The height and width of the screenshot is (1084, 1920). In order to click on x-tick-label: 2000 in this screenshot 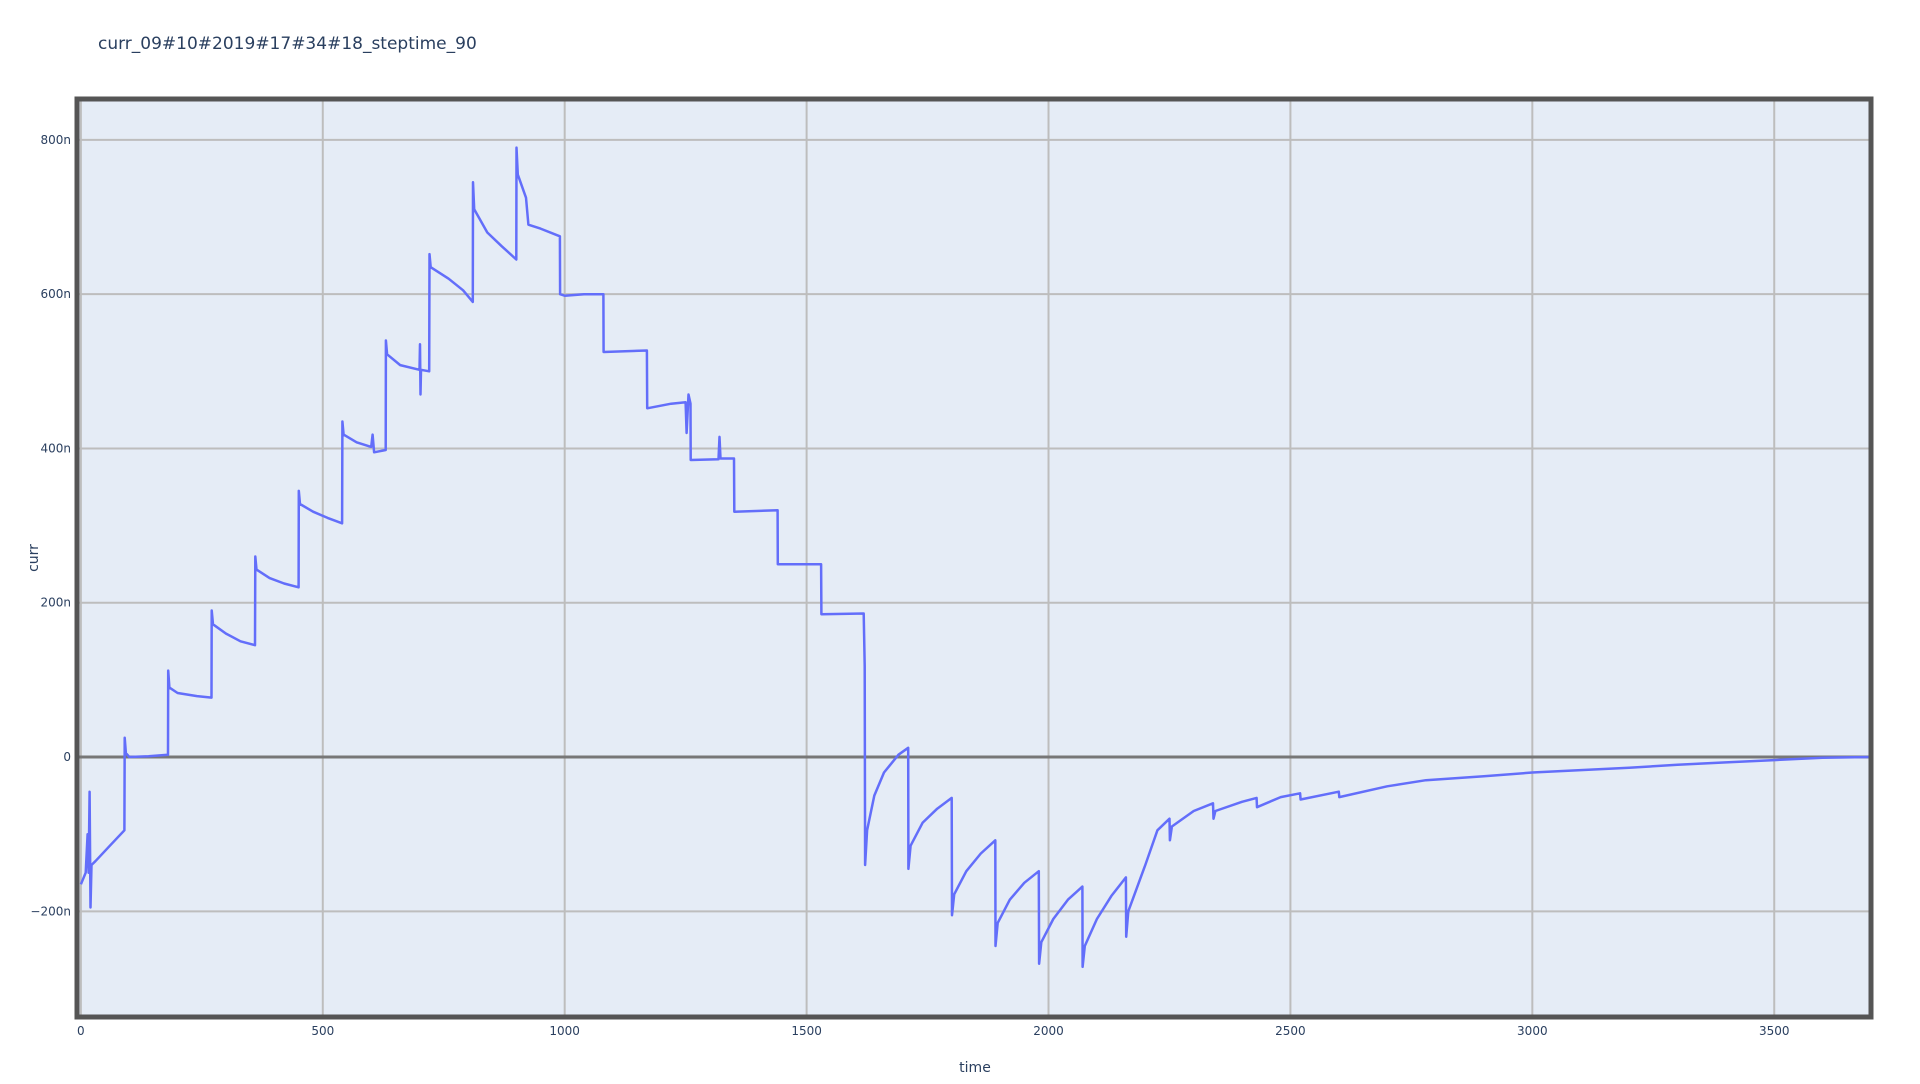, I will do `click(1048, 1031)`.